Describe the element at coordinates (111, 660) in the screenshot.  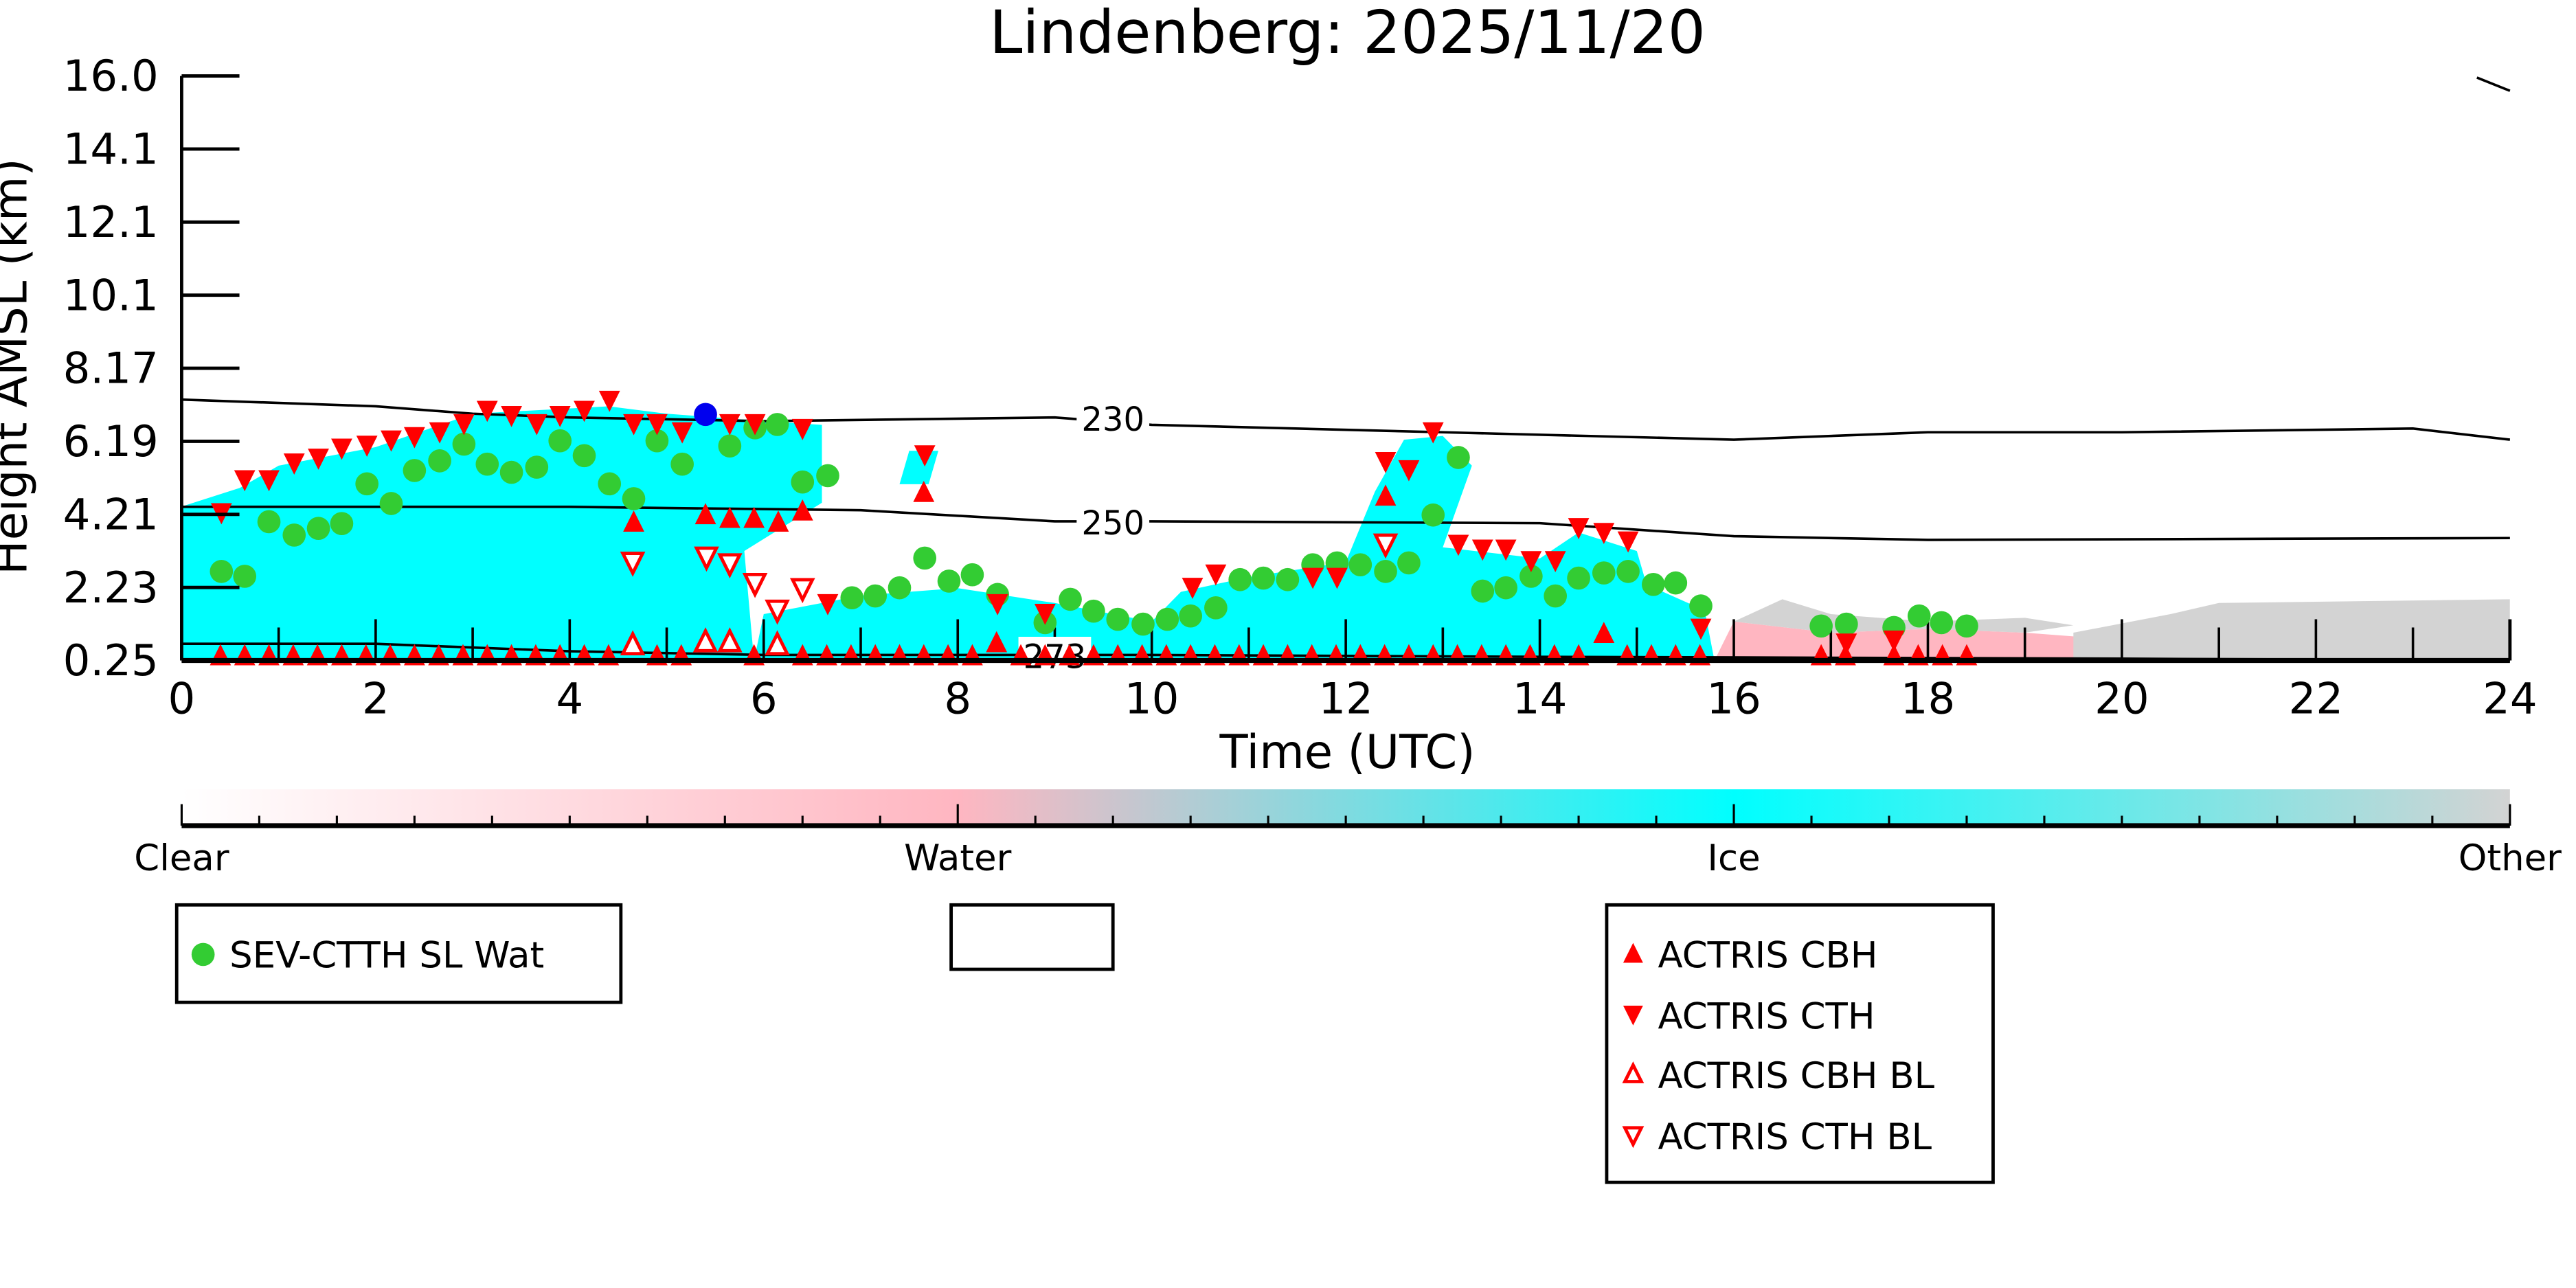
I see `y-tick-label: 0.25` at that location.